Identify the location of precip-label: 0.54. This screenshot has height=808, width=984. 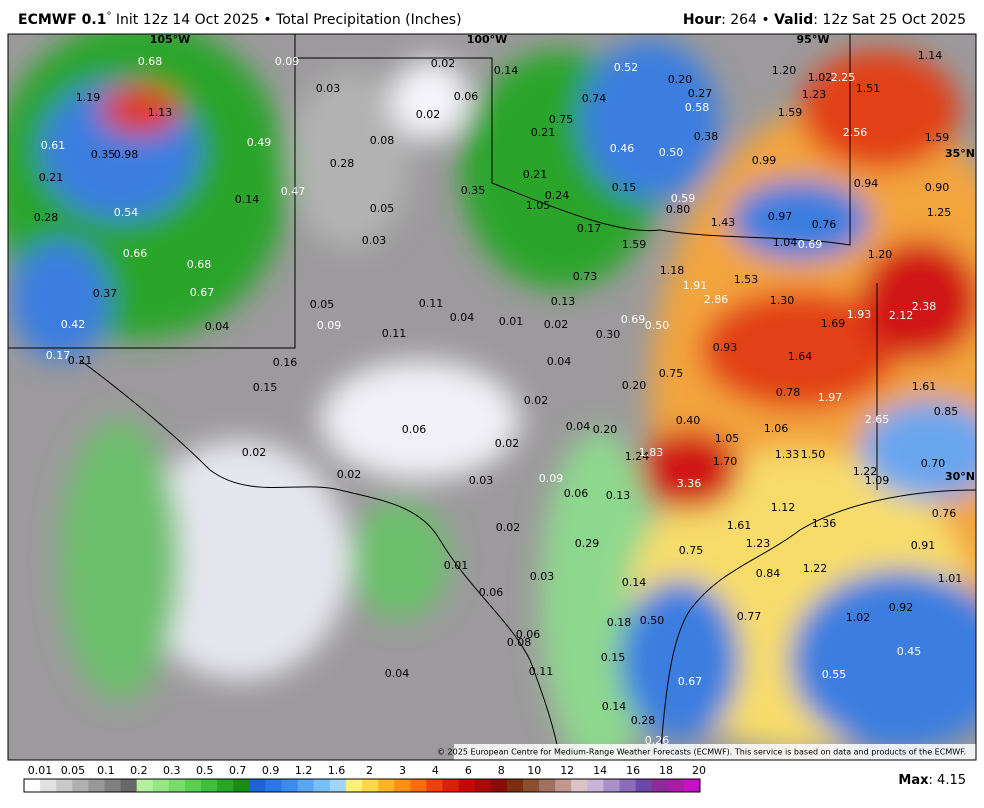
(126, 212).